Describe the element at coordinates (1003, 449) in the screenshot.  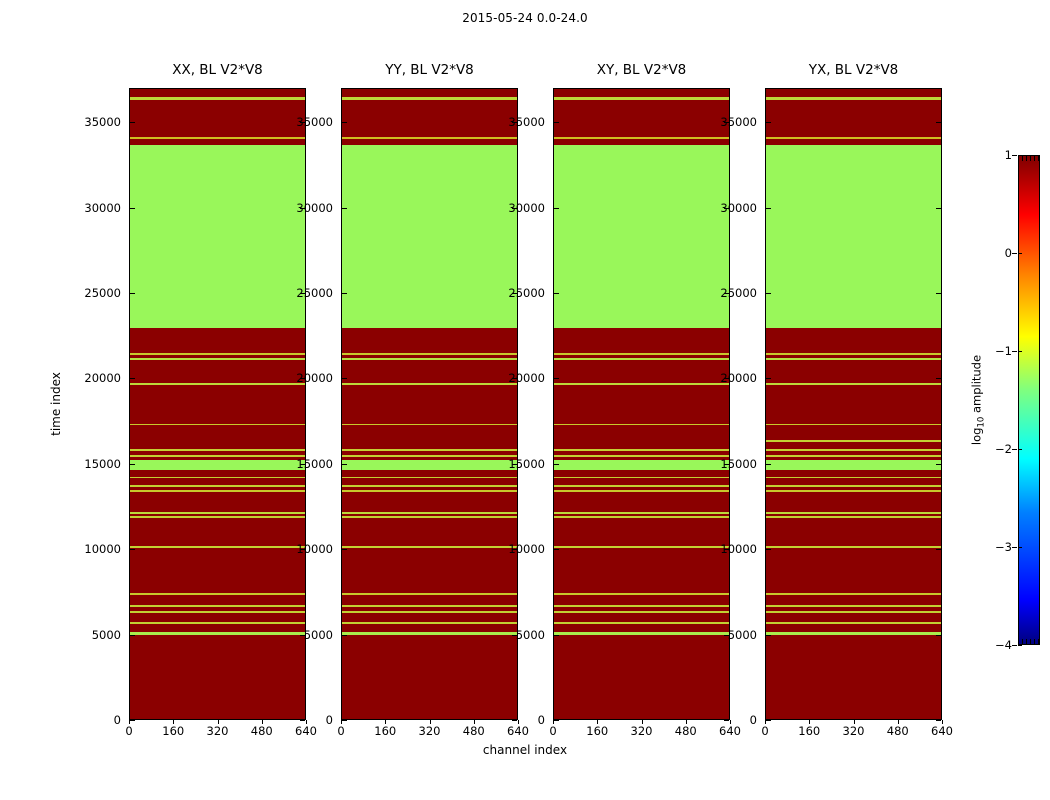
I see `colorbar-tick-label: −2` at that location.